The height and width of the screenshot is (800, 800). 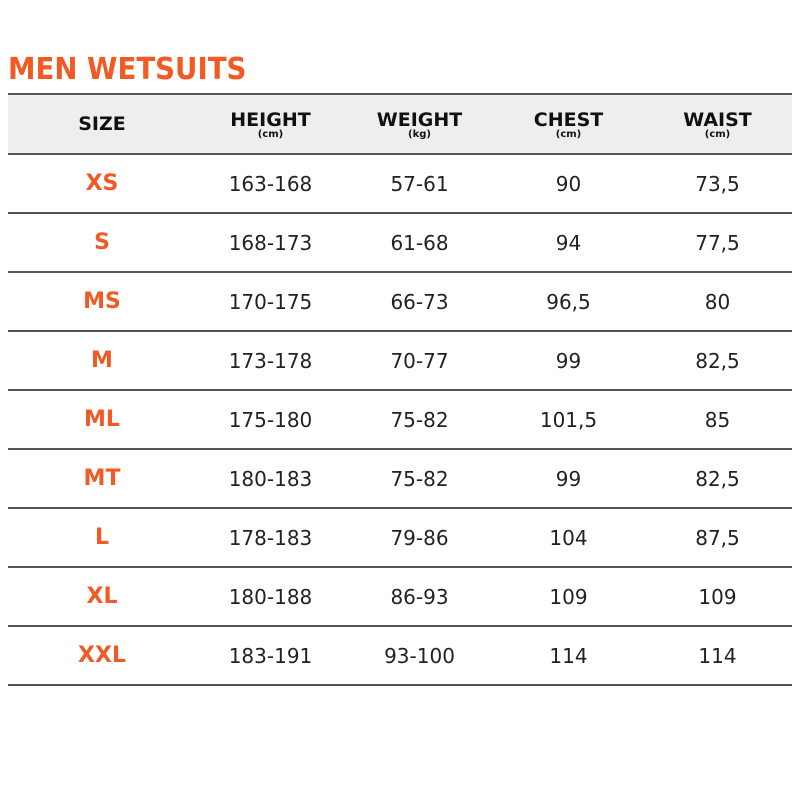 What do you see at coordinates (568, 183) in the screenshot?
I see `table-cell: 90` at bounding box center [568, 183].